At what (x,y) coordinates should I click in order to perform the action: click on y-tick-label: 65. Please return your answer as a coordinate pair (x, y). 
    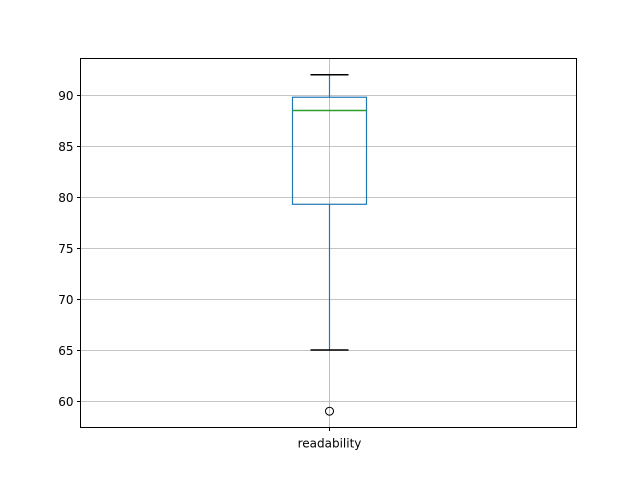
    Looking at the image, I should click on (65, 351).